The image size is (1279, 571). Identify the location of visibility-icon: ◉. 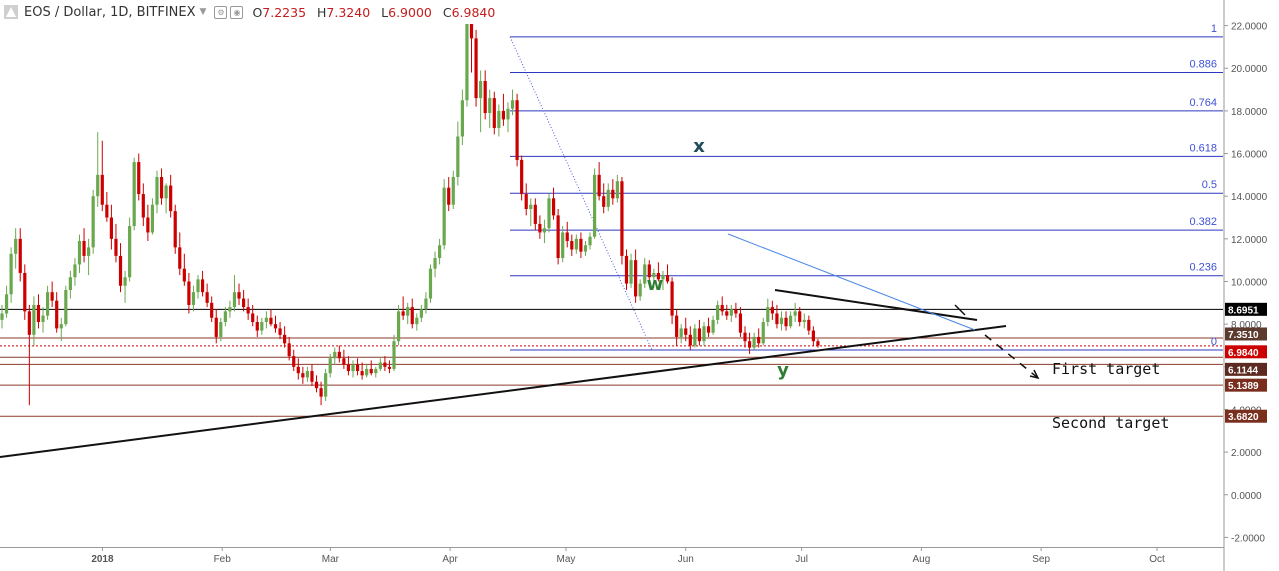
(237, 12).